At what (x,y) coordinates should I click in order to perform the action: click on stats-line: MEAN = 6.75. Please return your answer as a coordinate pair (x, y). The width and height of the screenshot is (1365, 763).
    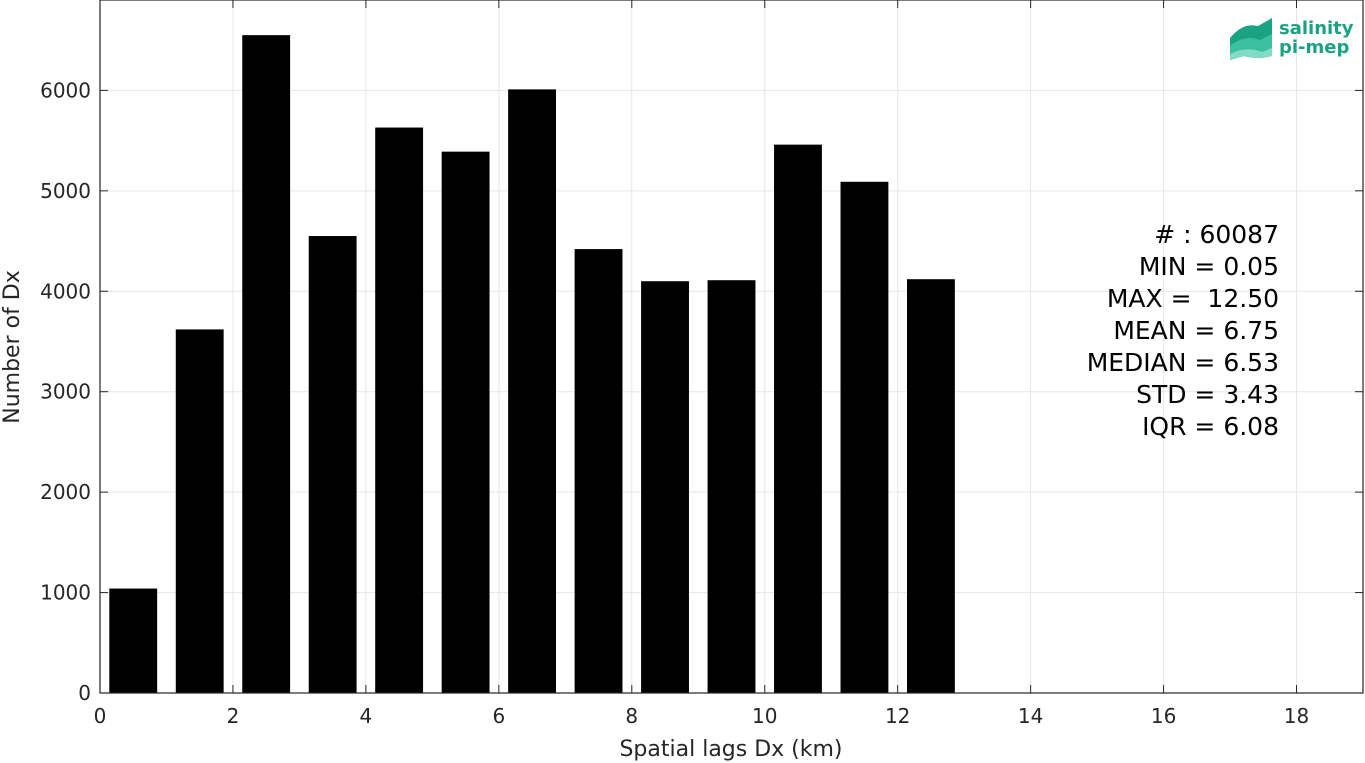
    Looking at the image, I should click on (1196, 330).